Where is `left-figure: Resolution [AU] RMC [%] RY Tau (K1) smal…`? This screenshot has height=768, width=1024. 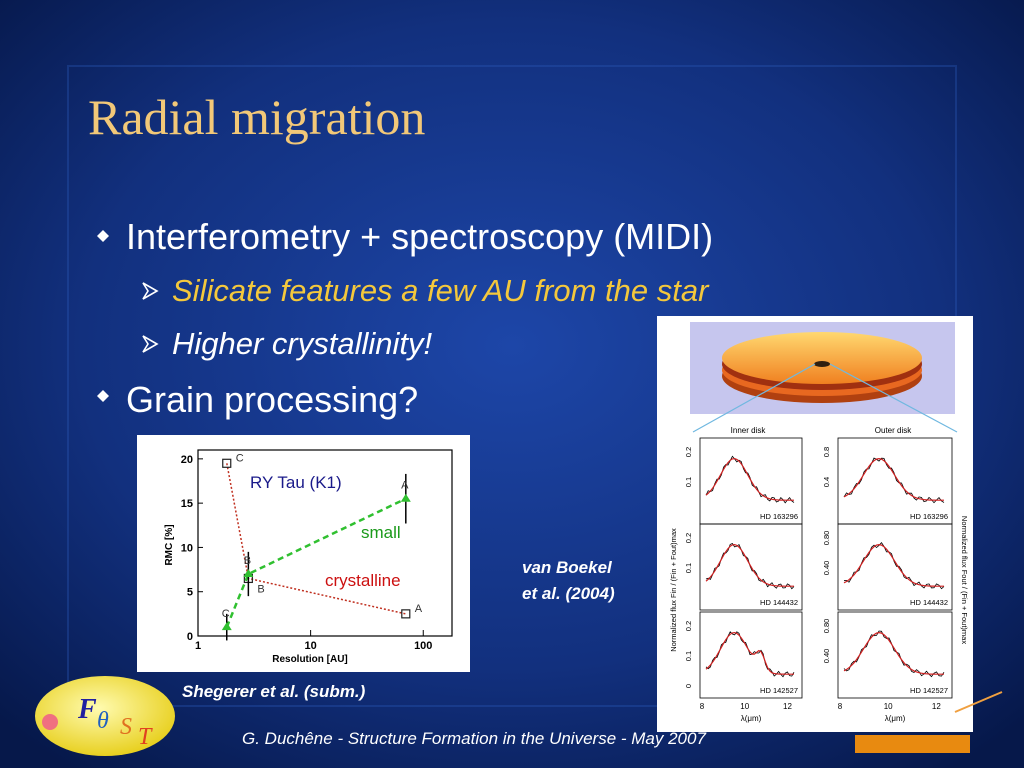
left-figure: Resolution [AU] RMC [%] RY Tau (K1) smal… is located at coordinates (303, 553).